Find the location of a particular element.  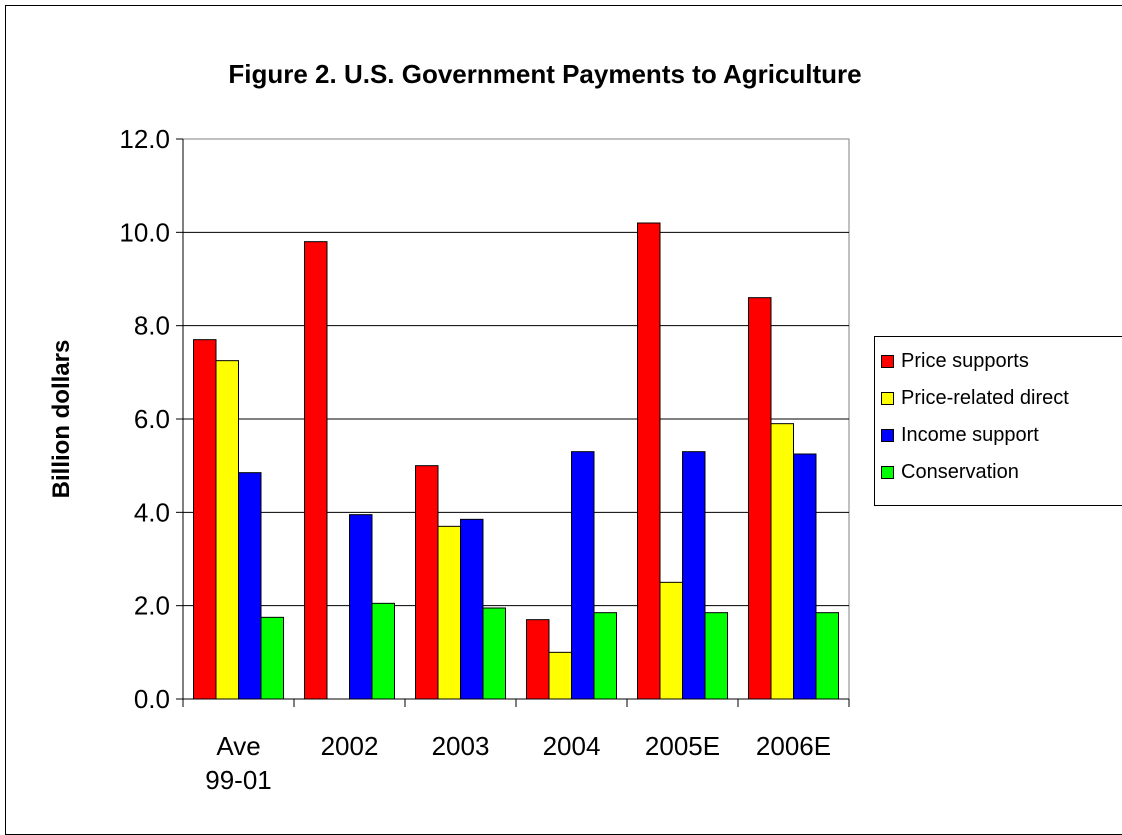

legend-label: Conservation is located at coordinates (960, 471).